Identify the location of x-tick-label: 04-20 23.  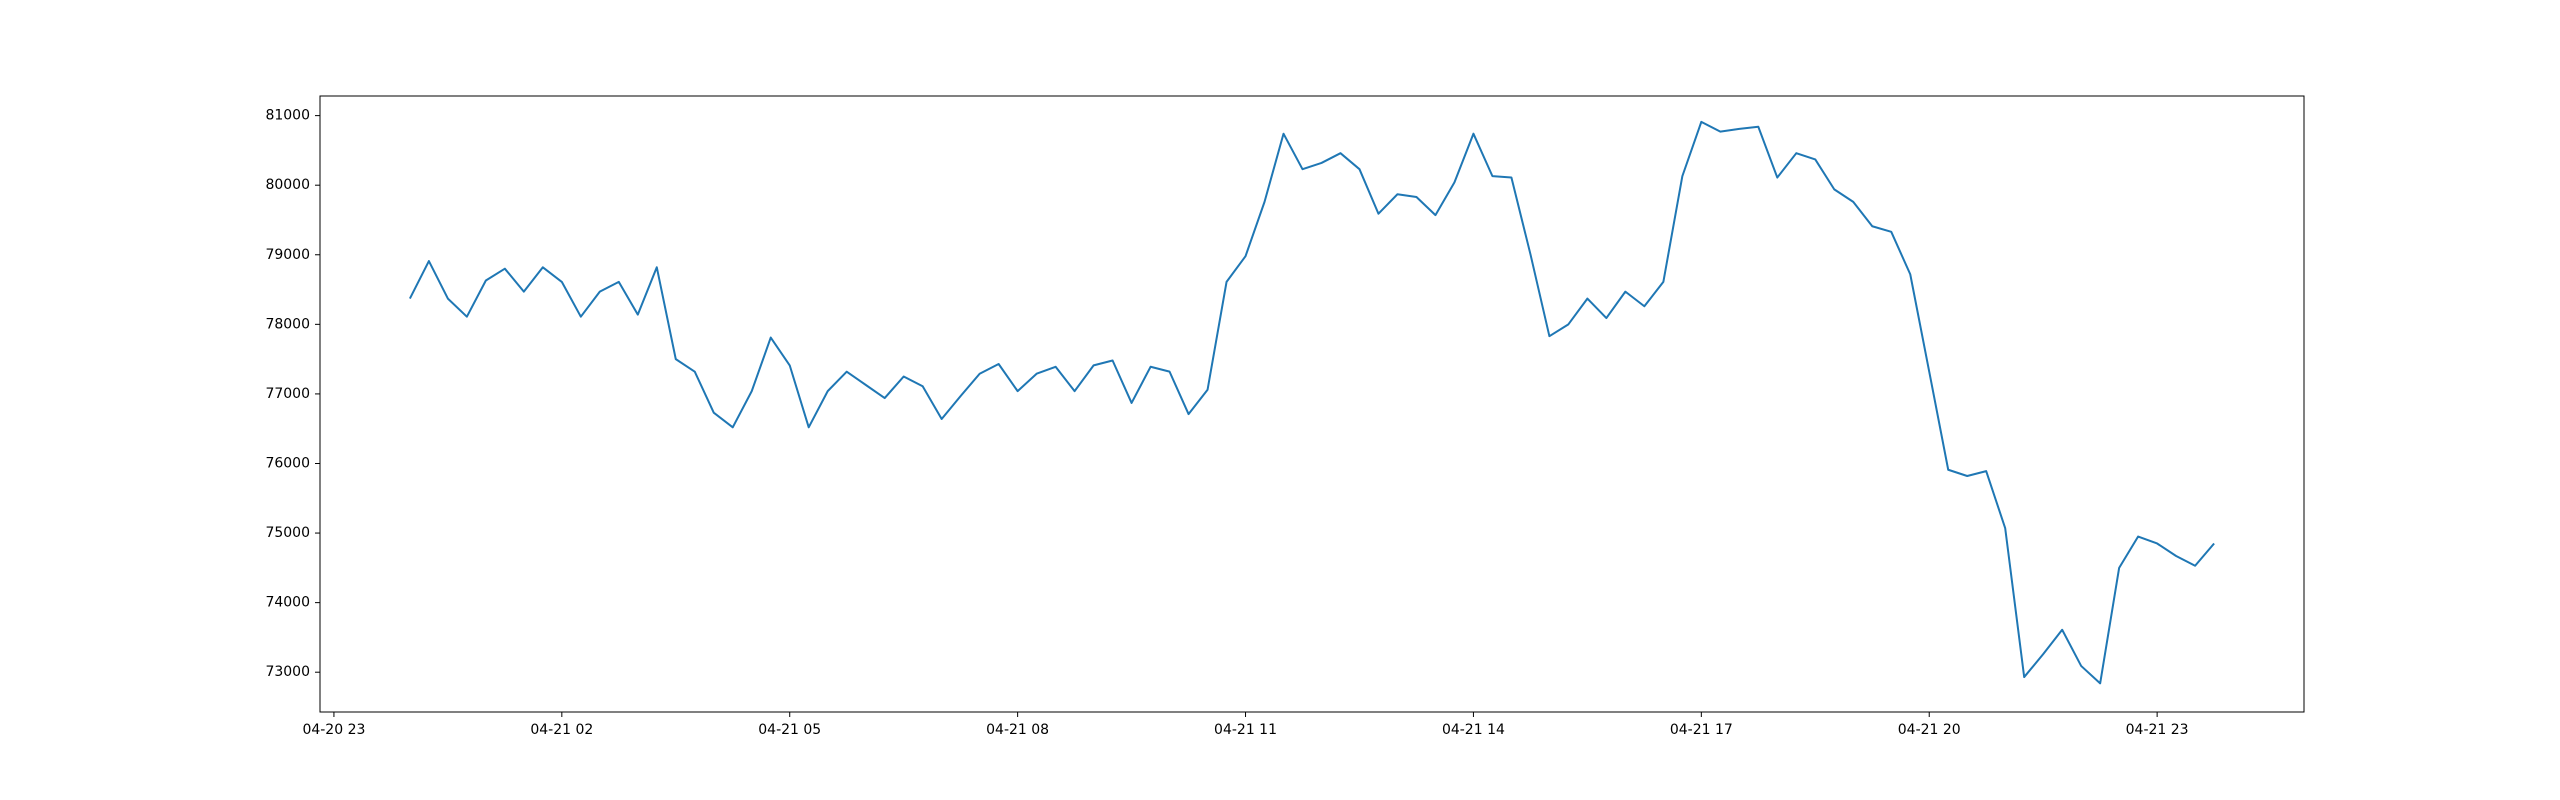
(333, 730).